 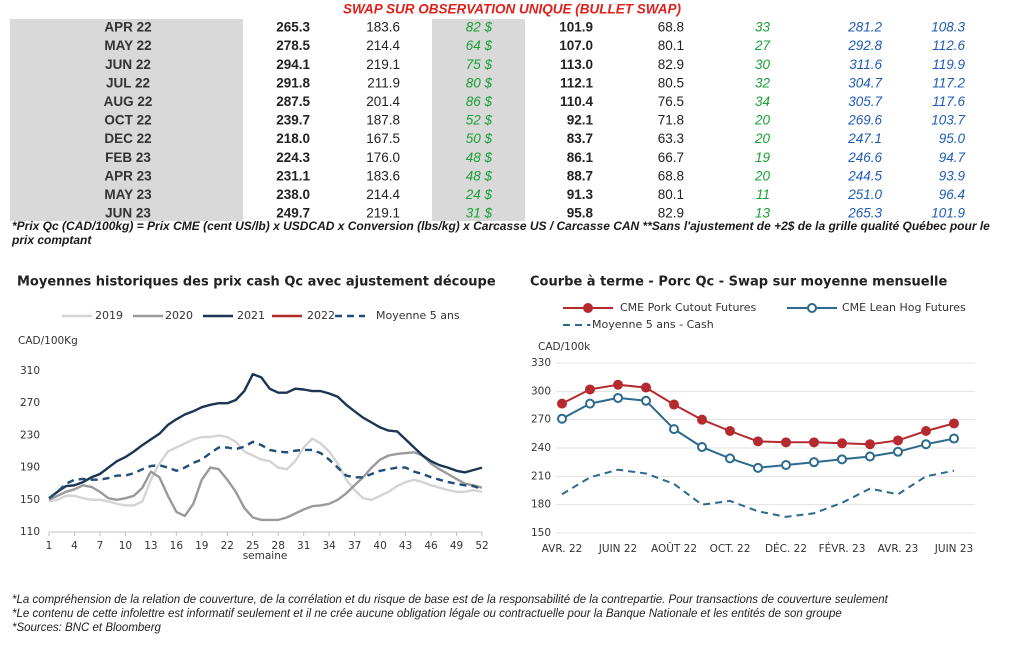 What do you see at coordinates (30, 532) in the screenshot?
I see `y-tick-label: 110` at bounding box center [30, 532].